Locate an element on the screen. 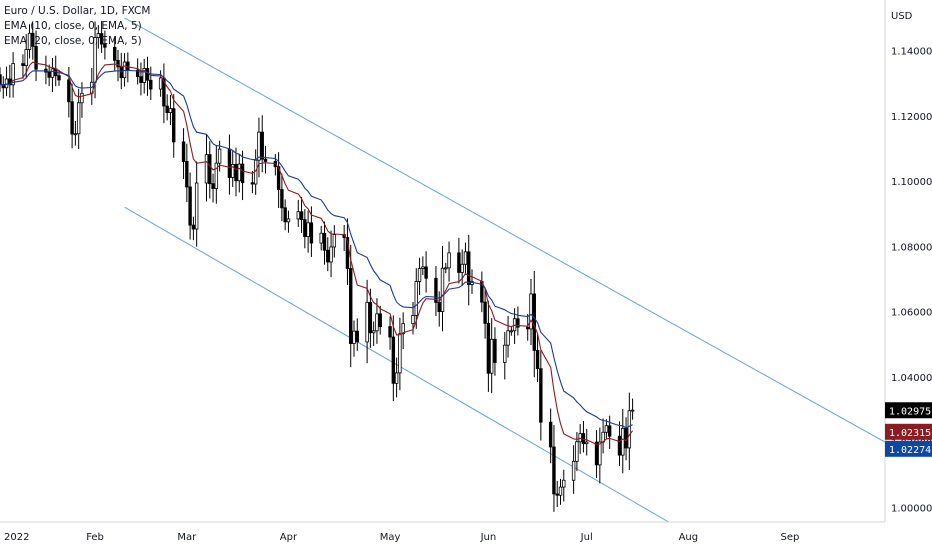 The height and width of the screenshot is (550, 932). price-tags: 1.02975 1.02315 1.02274 is located at coordinates (908, 429).